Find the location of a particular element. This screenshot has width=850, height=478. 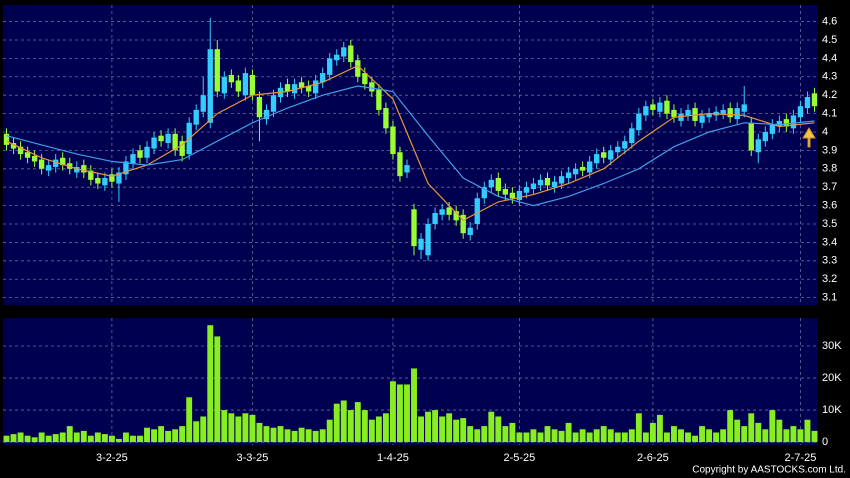

y-tick-label: 3.4 is located at coordinates (829, 242).